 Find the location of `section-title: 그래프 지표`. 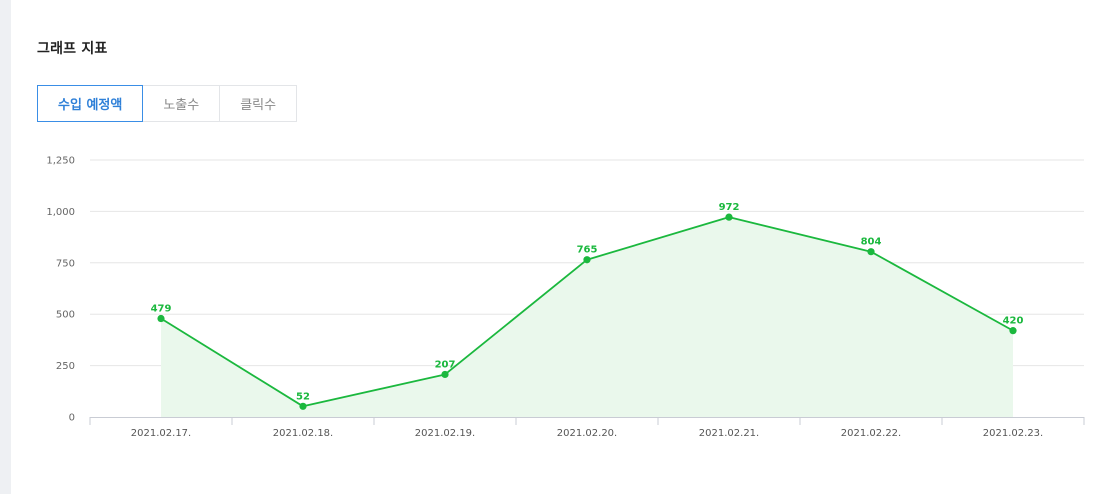

section-title: 그래프 지표 is located at coordinates (72, 49).